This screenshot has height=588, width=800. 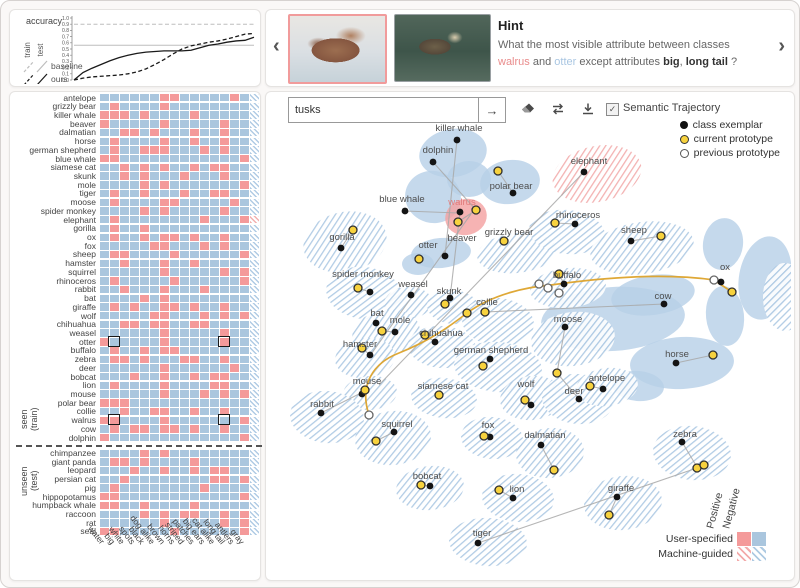 What do you see at coordinates (781, 46) in the screenshot?
I see `carousel-next-icon: ›` at bounding box center [781, 46].